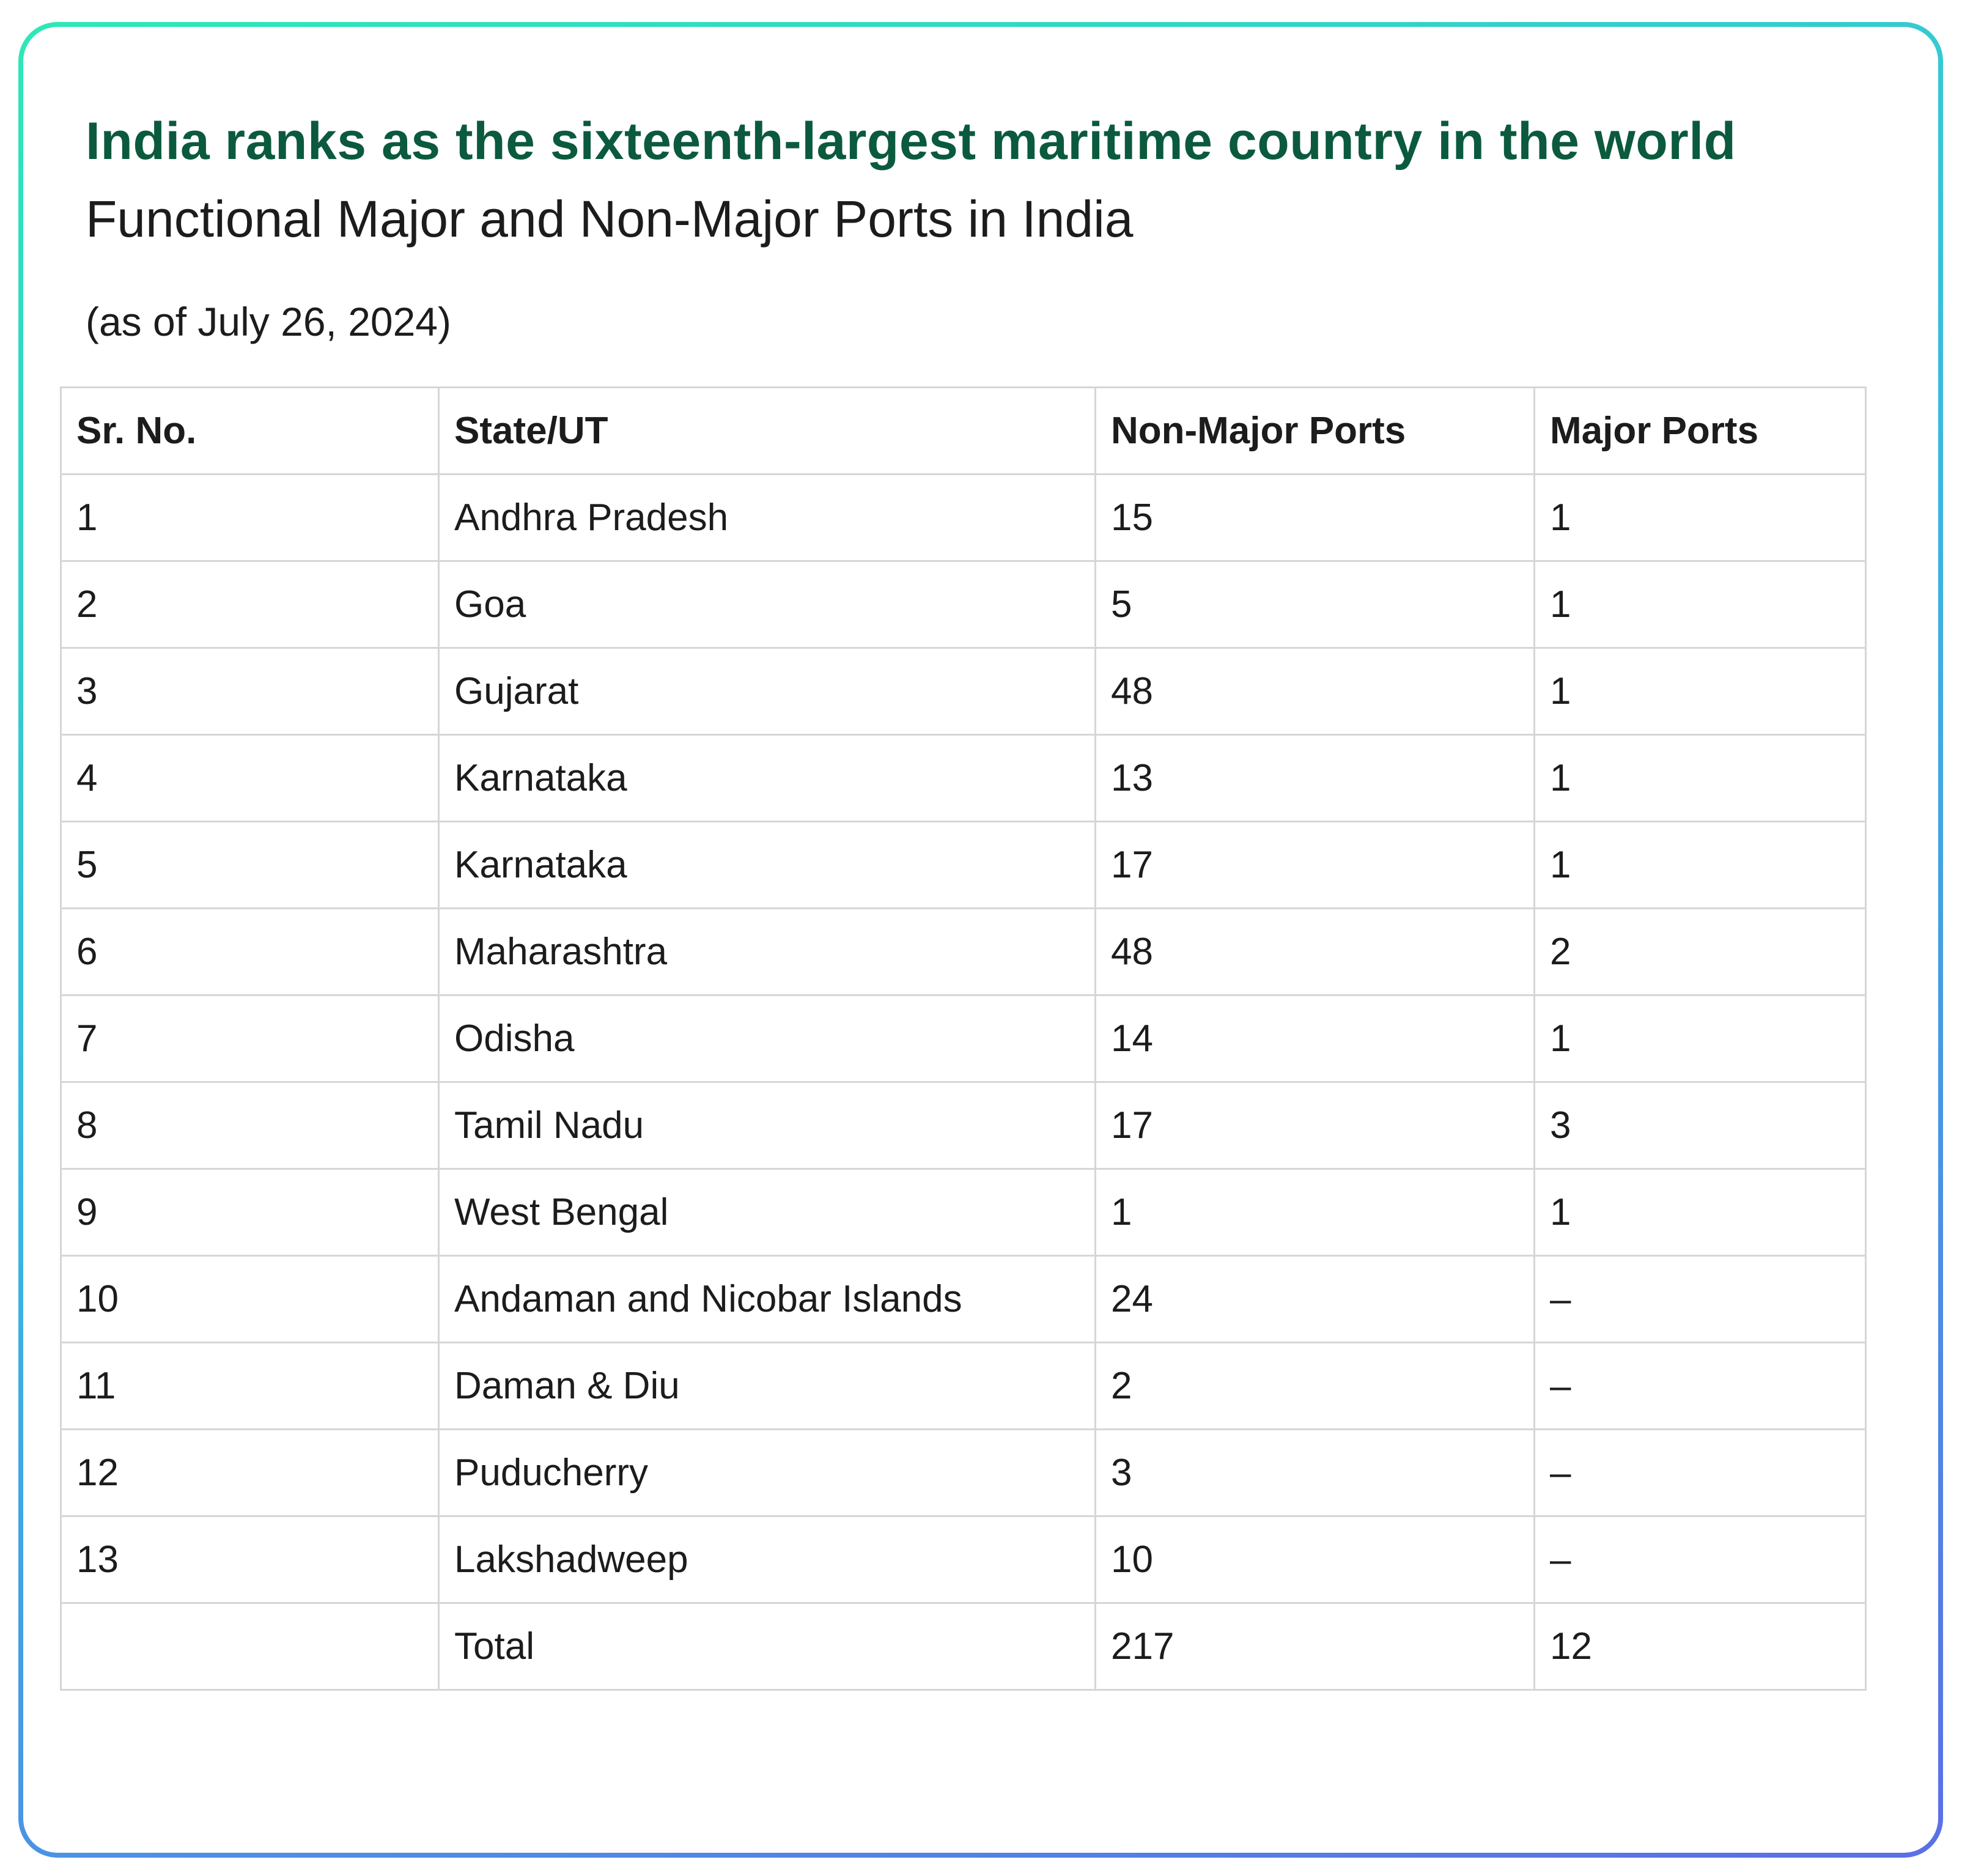 This screenshot has width=1962, height=1876. I want to click on column-header-non-major-ports: Non-Major Ports, so click(1314, 430).